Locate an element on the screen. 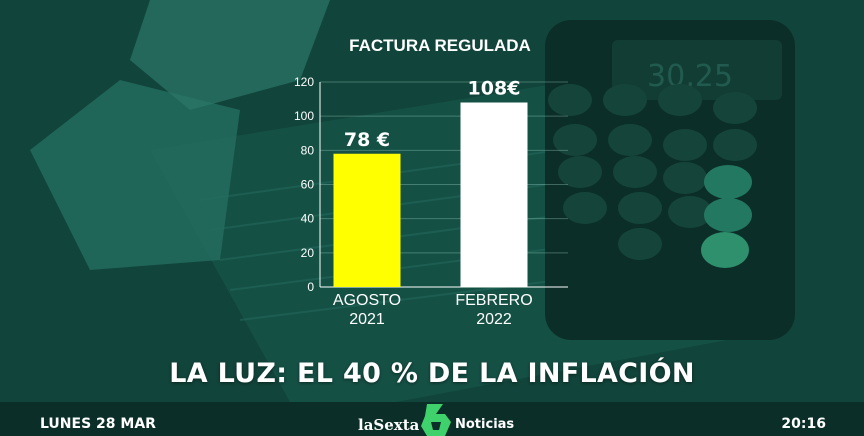 This screenshot has height=436, width=864. chart-labels: 78 € AGOSTO 2021 108€ FEBRERO 2022 is located at coordinates (433, 203).